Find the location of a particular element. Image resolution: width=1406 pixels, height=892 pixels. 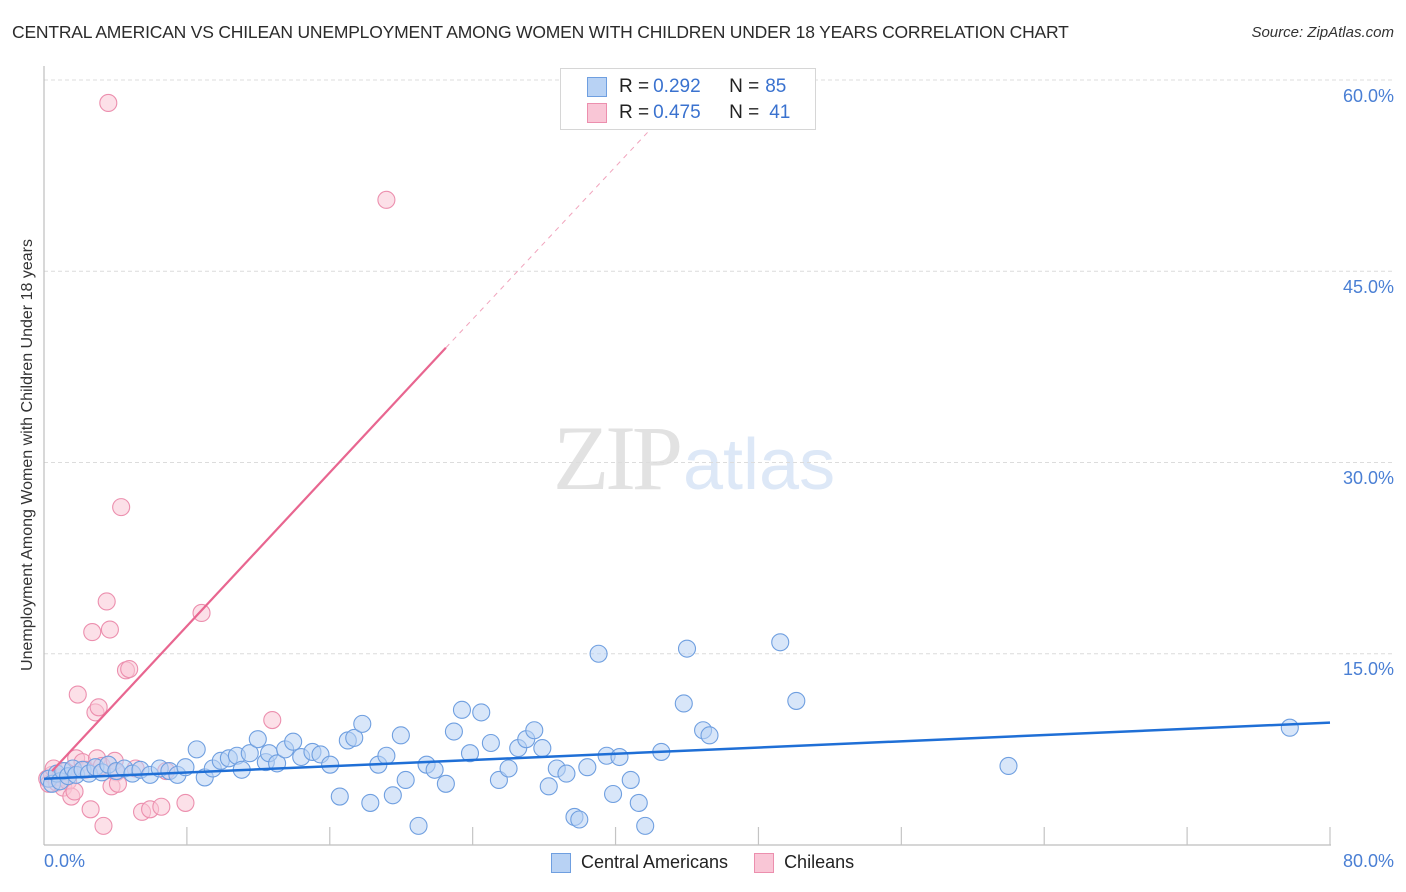

y-tick-15: 15.0% is located at coordinates (1368, 669).